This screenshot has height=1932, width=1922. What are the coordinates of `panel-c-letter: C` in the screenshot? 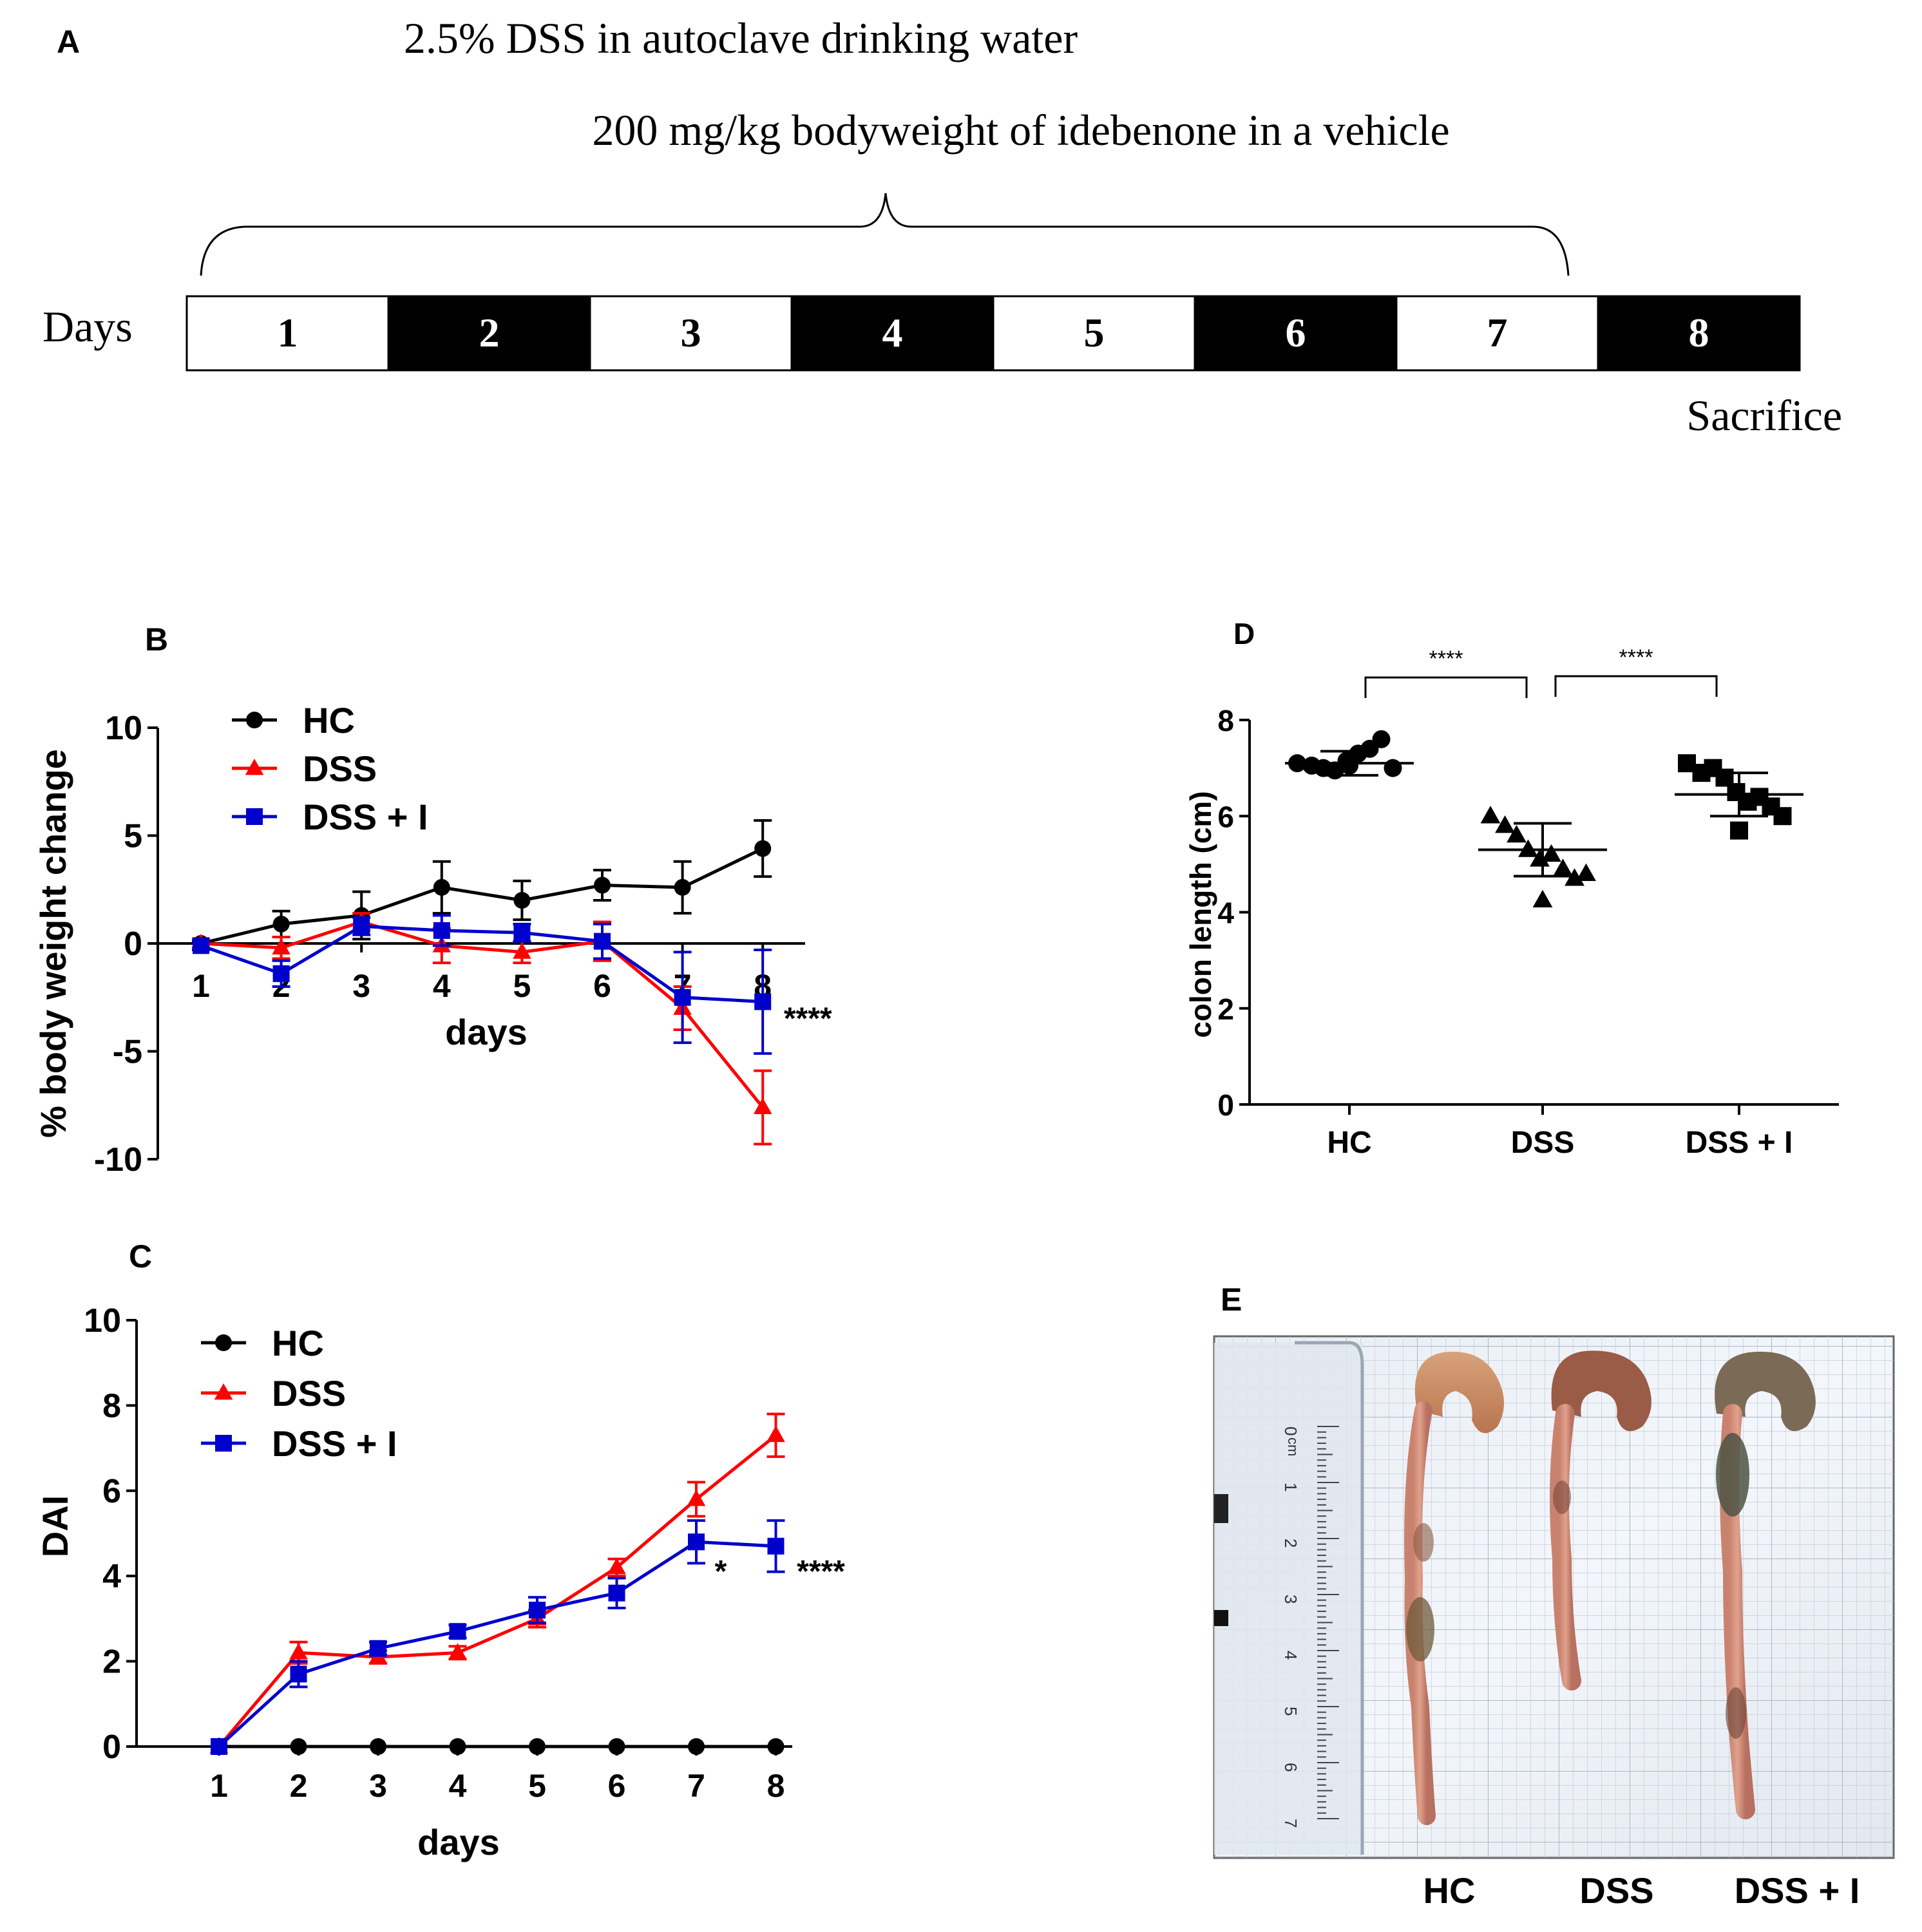 It's located at (140, 1256).